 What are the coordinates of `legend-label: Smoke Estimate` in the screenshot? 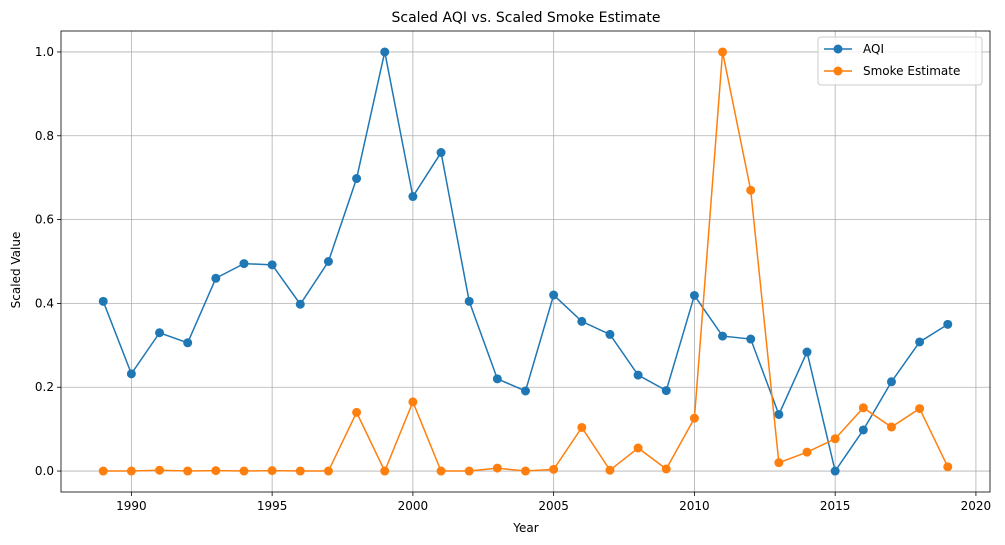 It's located at (911, 71).